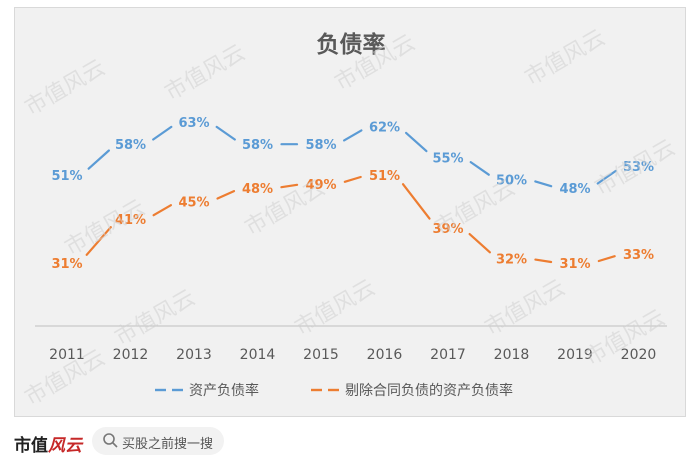 This screenshot has width=700, height=466. Describe the element at coordinates (447, 158) in the screenshot. I see `data-label-series-0: 55%` at that location.